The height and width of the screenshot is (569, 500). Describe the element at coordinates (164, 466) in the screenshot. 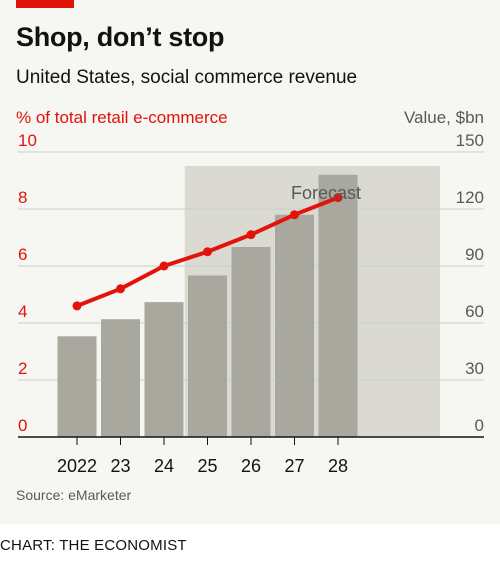

I see `x-tick-label: 24` at that location.